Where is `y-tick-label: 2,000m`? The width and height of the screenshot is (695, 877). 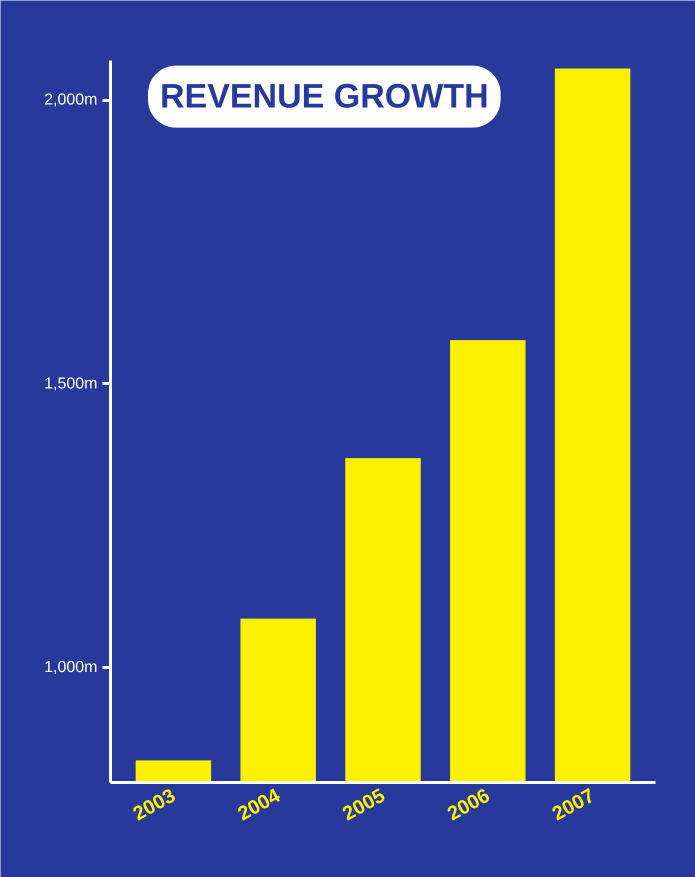 y-tick-label: 2,000m is located at coordinates (71, 100).